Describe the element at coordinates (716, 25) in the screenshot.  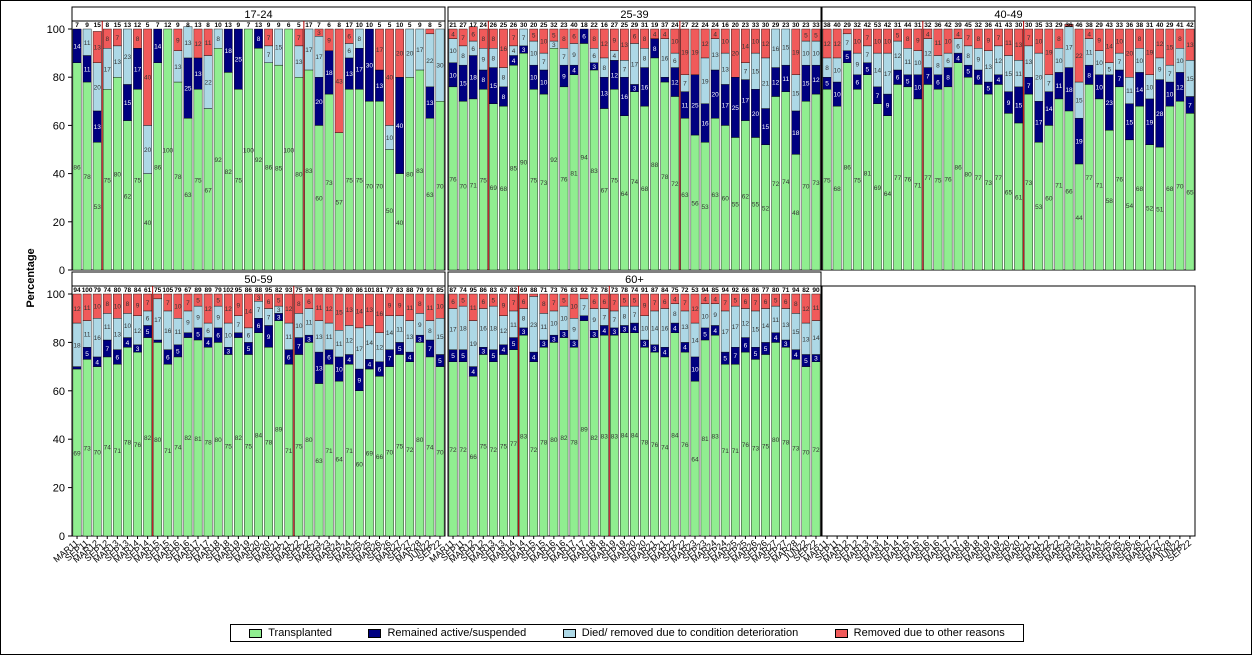
I see `n-label: 24` at that location.